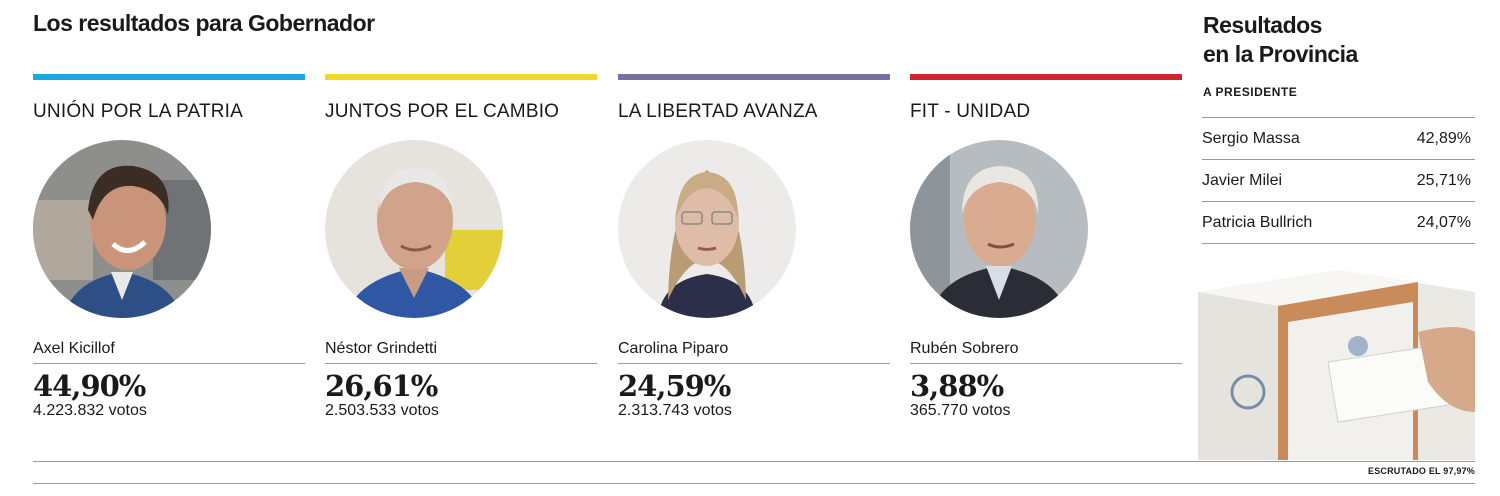 This screenshot has width=1500, height=496. I want to click on row-pct: 42,89%, so click(1443, 138).